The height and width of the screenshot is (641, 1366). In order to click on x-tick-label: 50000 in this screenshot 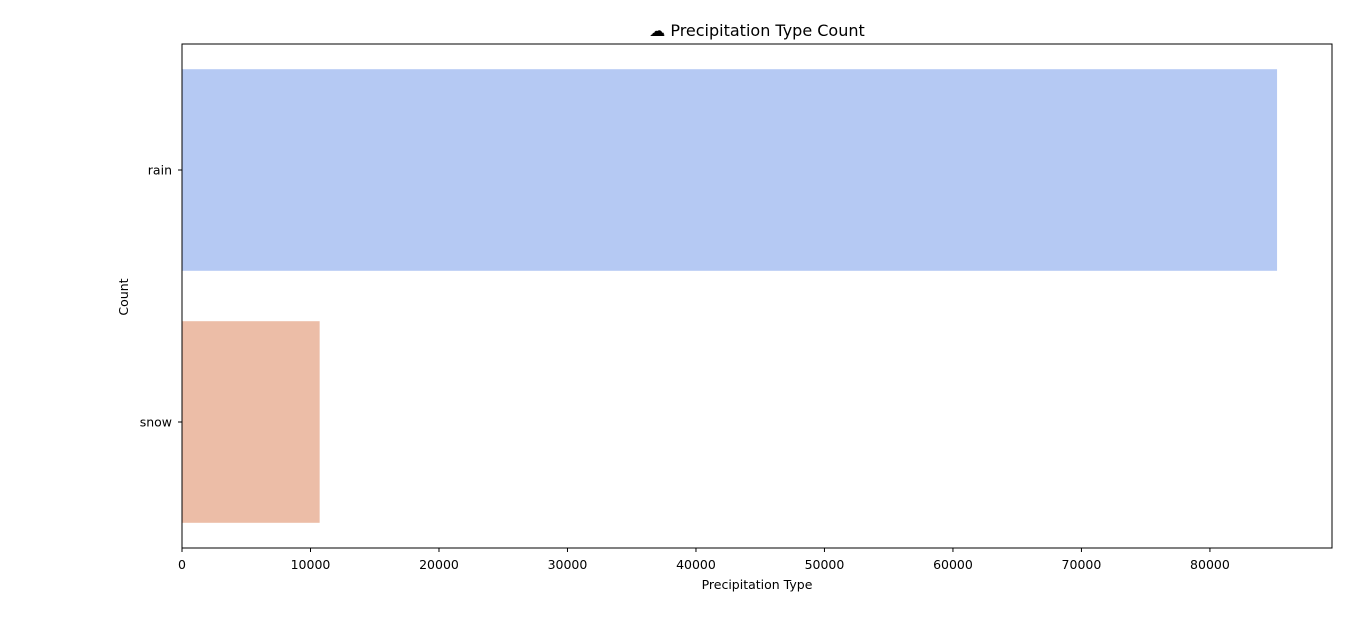, I will do `click(825, 564)`.